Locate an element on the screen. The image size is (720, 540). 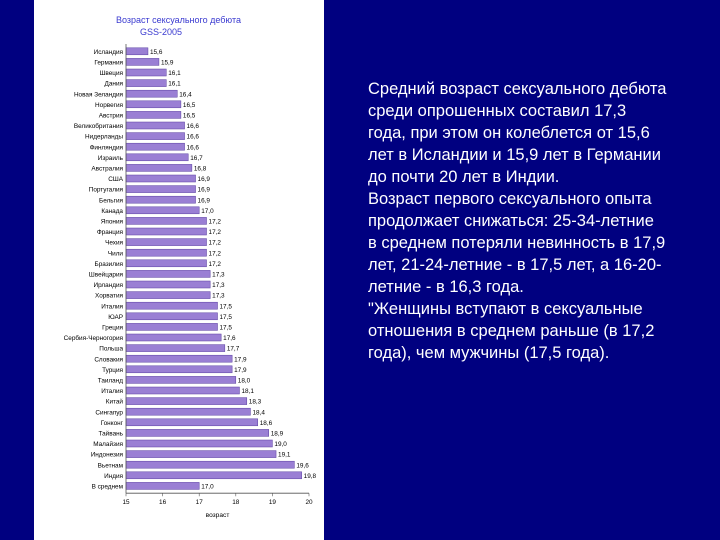
category-label: Индонезия is located at coordinates (107, 455).